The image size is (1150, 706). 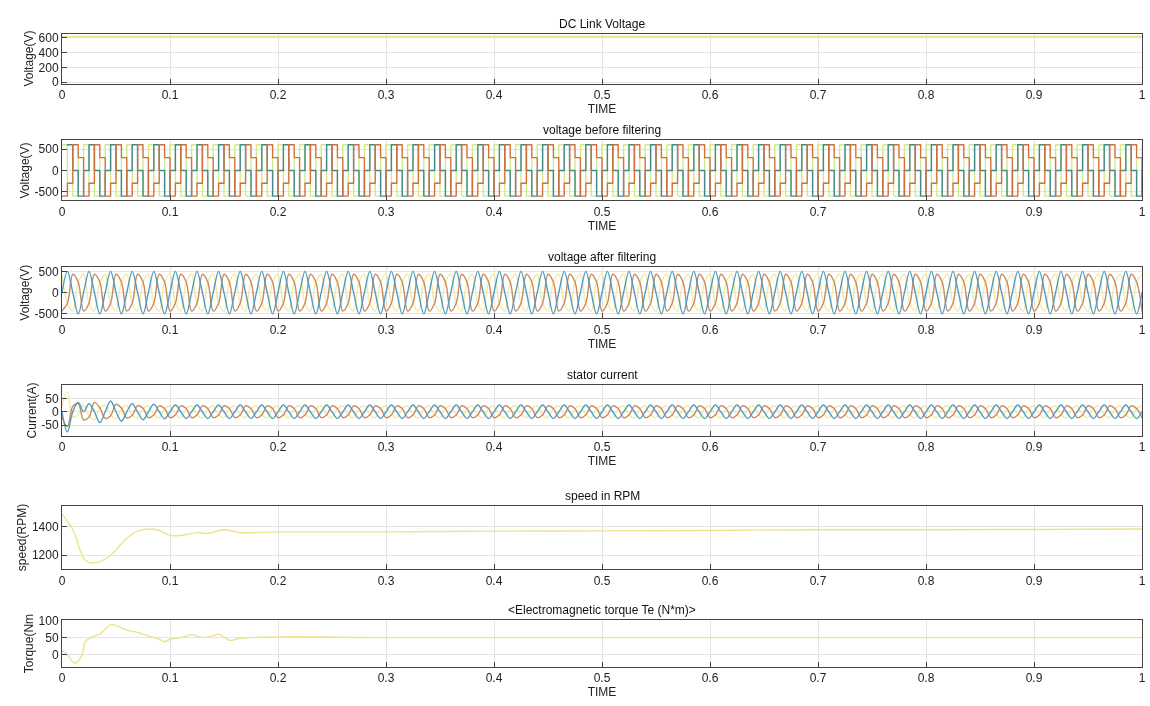 I want to click on y-axis-title: speed(RPM), so click(x=22, y=537).